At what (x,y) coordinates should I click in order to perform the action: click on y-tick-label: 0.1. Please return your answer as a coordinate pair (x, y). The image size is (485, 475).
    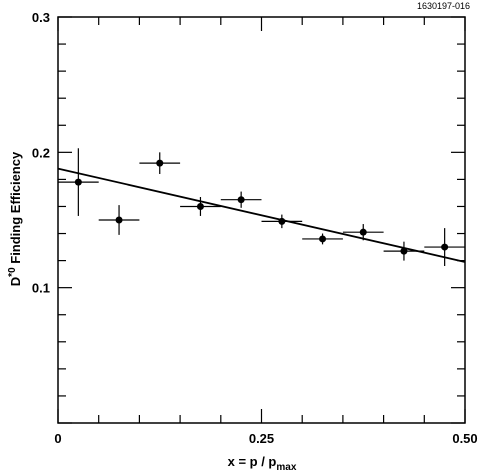
    Looking at the image, I should click on (41, 288).